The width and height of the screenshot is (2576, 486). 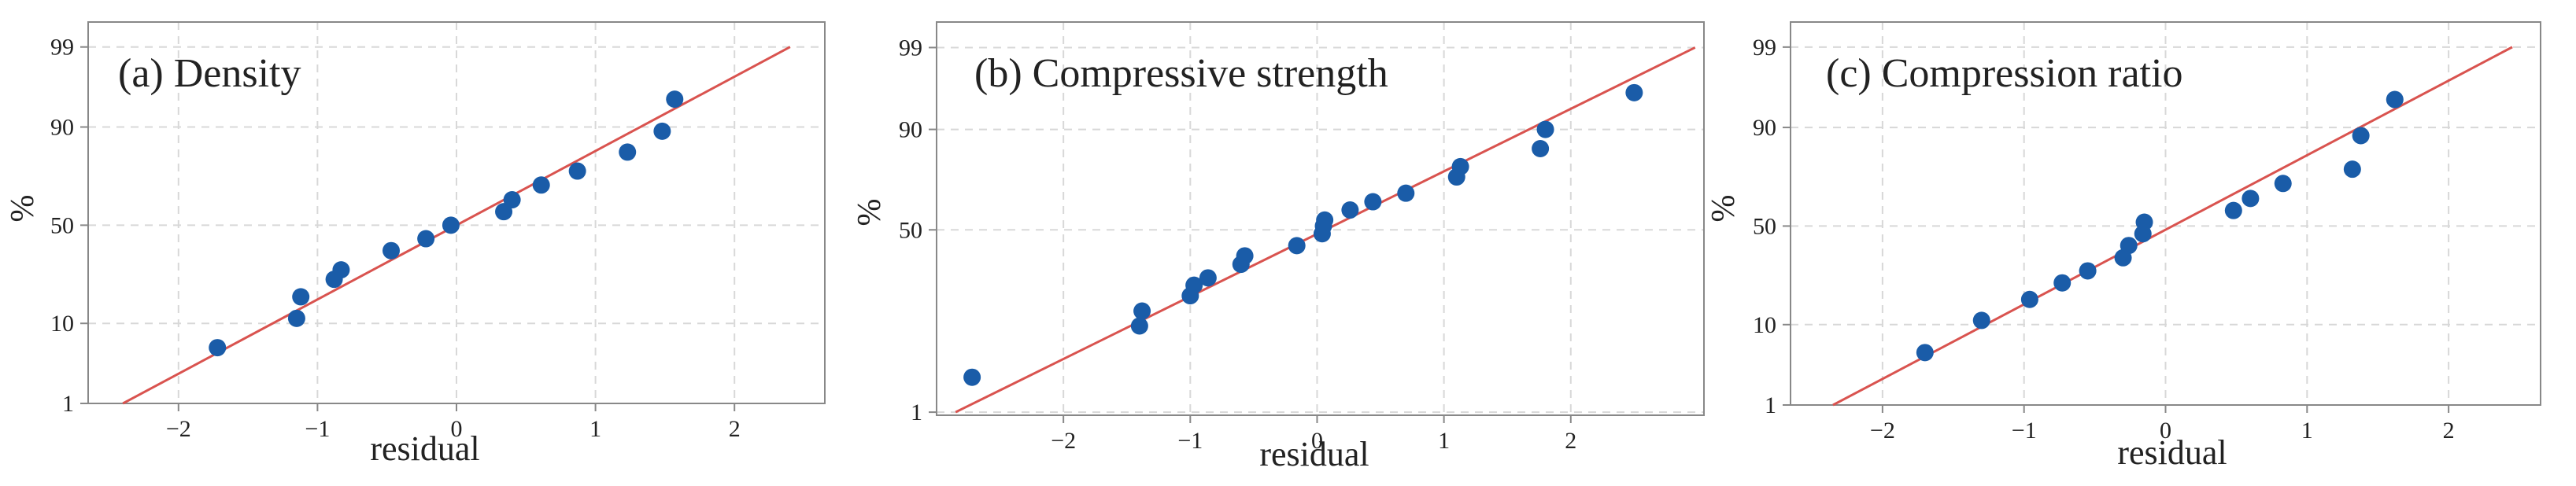 What do you see at coordinates (210, 74) in the screenshot?
I see `chart-title: (a) Density` at bounding box center [210, 74].